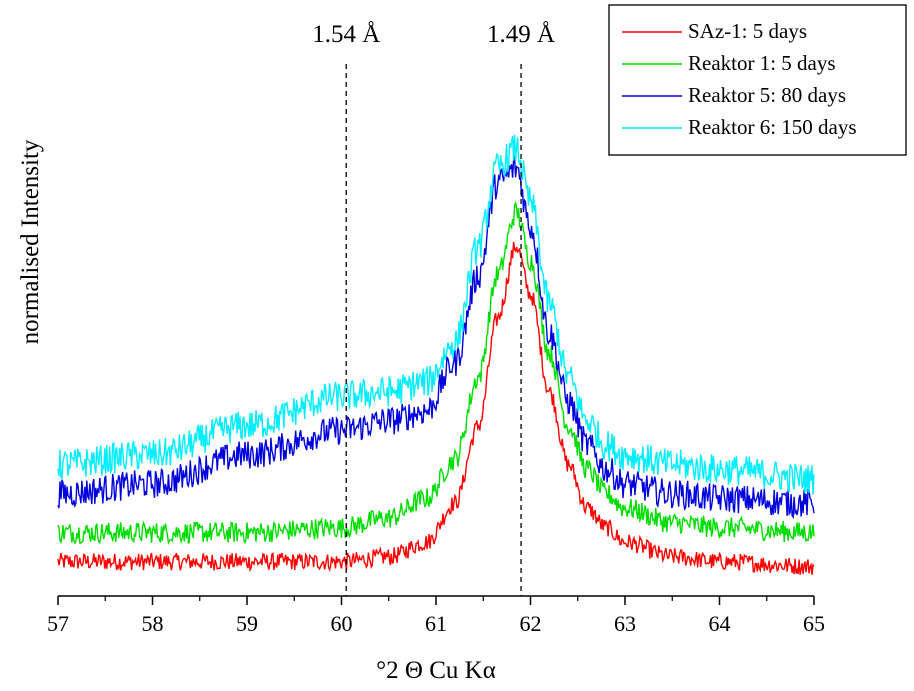  Describe the element at coordinates (346, 34) in the screenshot. I see `reference-label-1: 1.54 Å` at that location.